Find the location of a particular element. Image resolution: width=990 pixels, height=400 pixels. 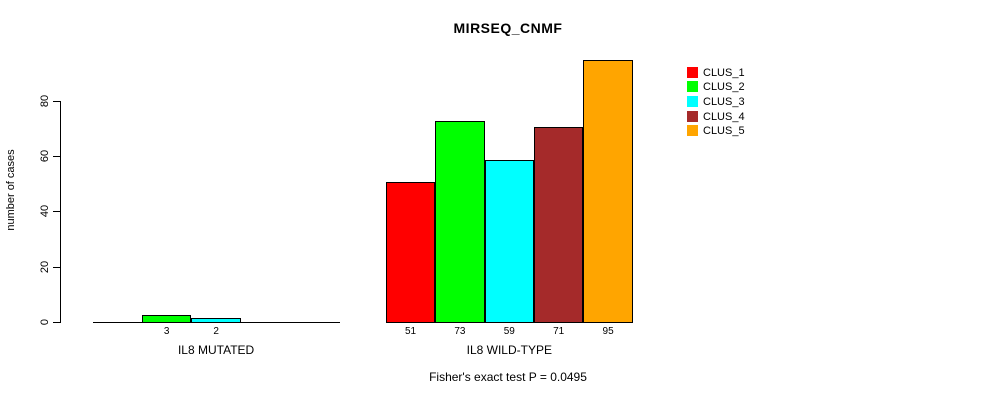

y-tick-label: 20 is located at coordinates (45, 266).